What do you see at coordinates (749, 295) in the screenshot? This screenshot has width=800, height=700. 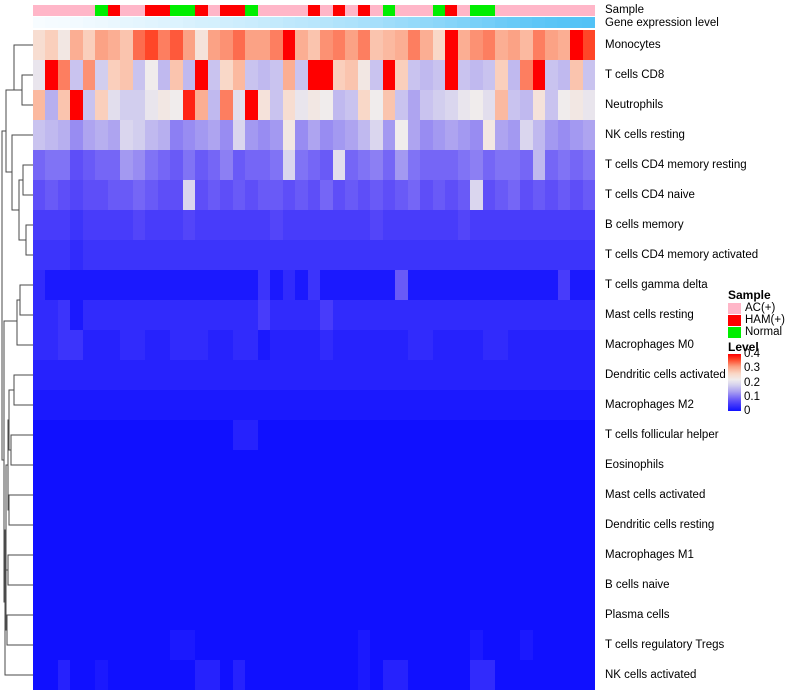 I see `sample-legend-title: Sample` at bounding box center [749, 295].